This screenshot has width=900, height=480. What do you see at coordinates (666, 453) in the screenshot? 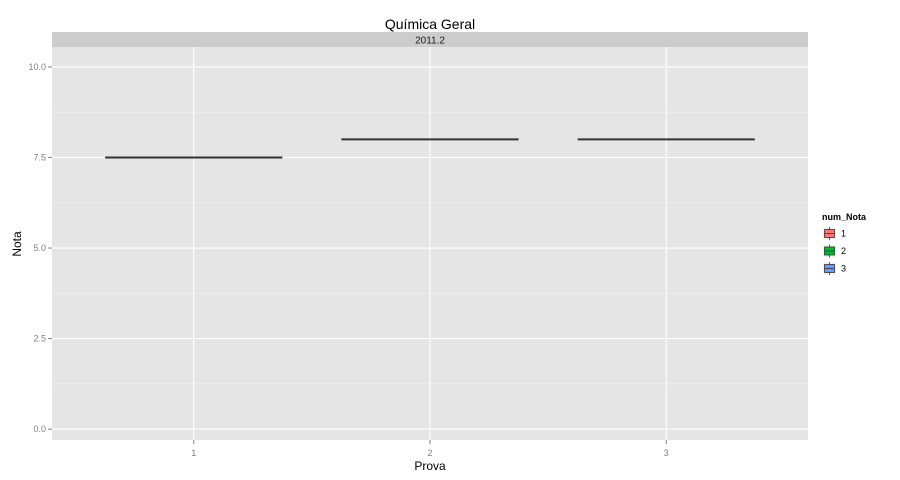
I see `x-tick-label: 3` at bounding box center [666, 453].